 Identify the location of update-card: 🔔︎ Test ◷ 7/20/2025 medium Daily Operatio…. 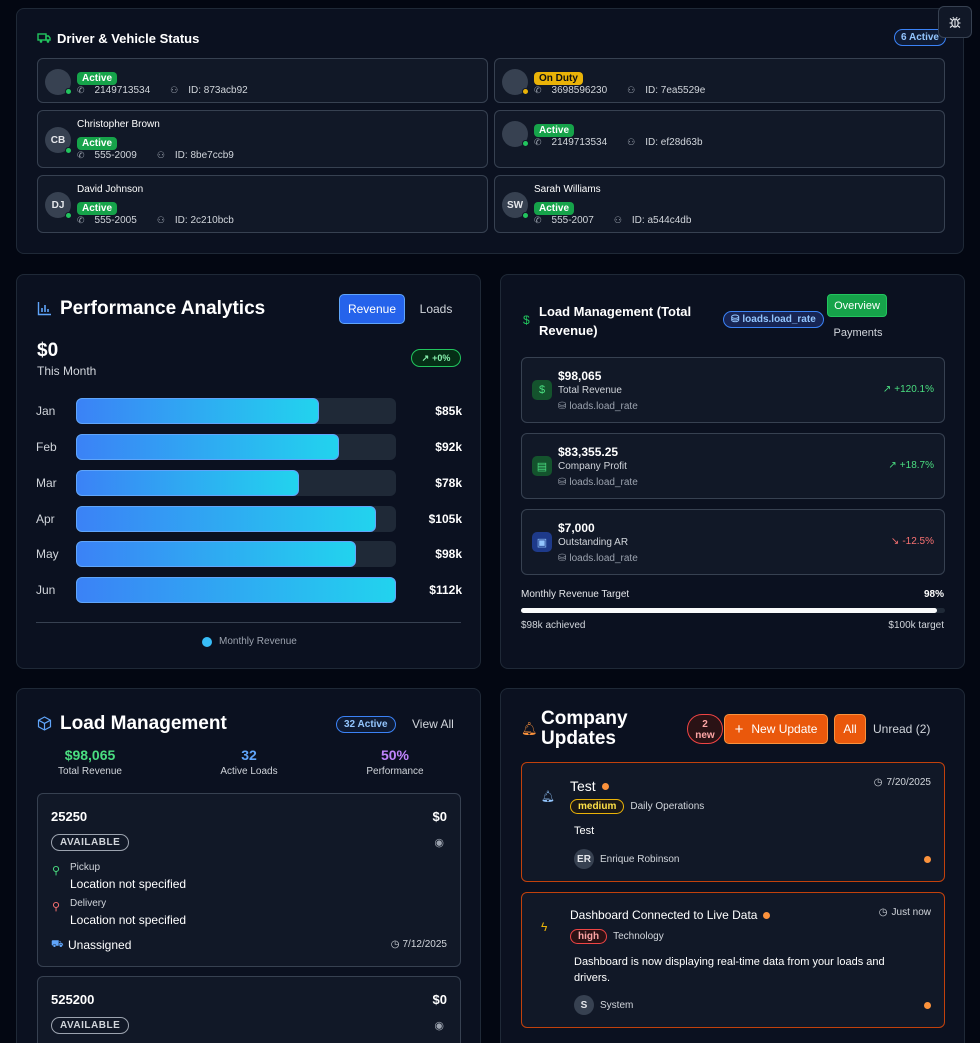
(733, 822).